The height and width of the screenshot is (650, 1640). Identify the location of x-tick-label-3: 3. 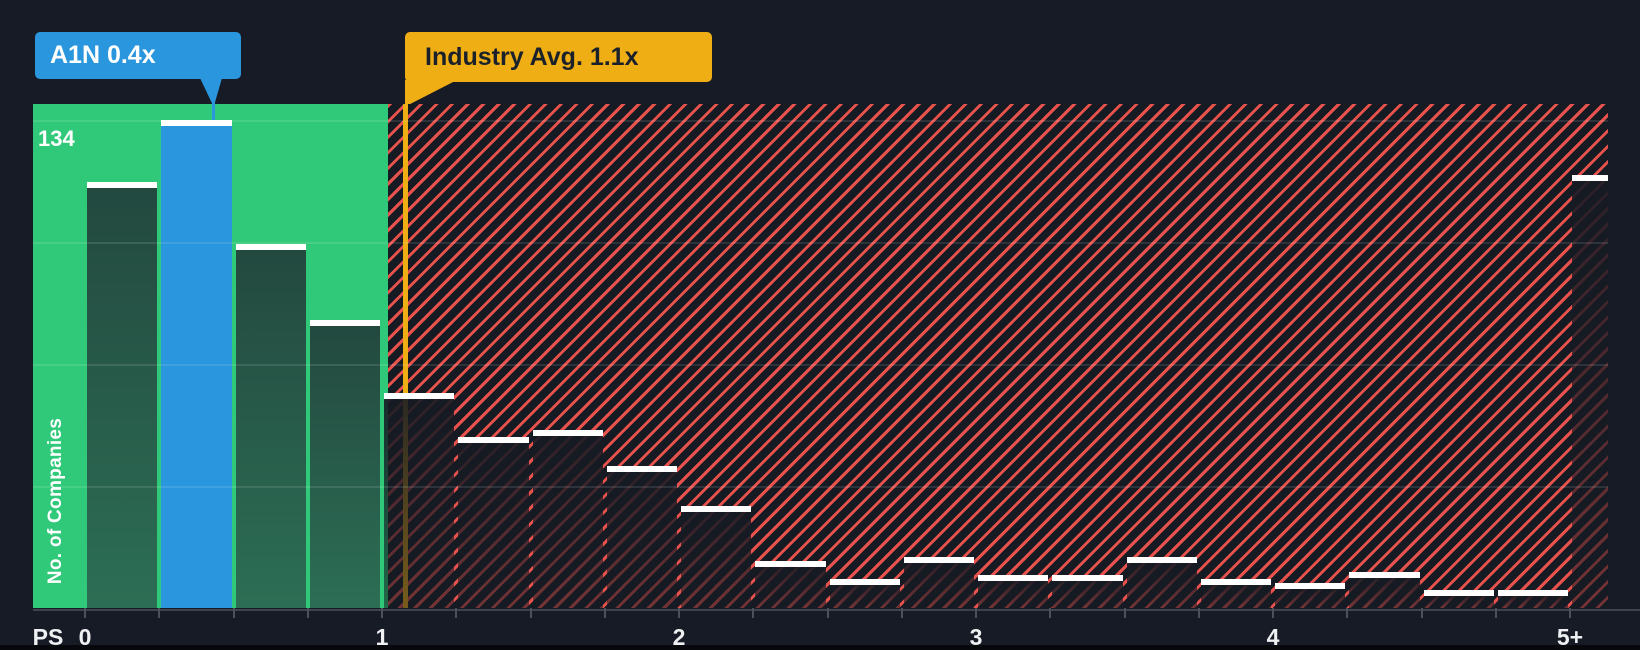
(976, 637).